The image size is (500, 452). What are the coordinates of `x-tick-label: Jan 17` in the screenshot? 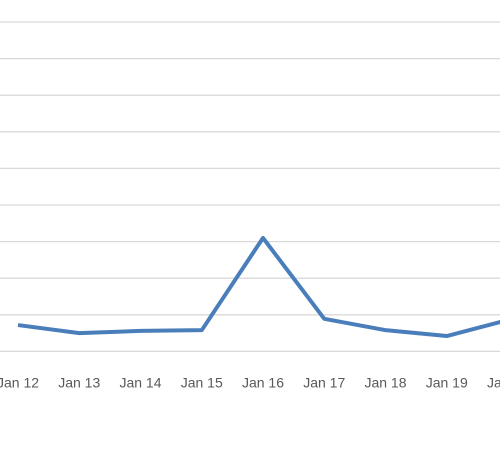 It's located at (324, 383).